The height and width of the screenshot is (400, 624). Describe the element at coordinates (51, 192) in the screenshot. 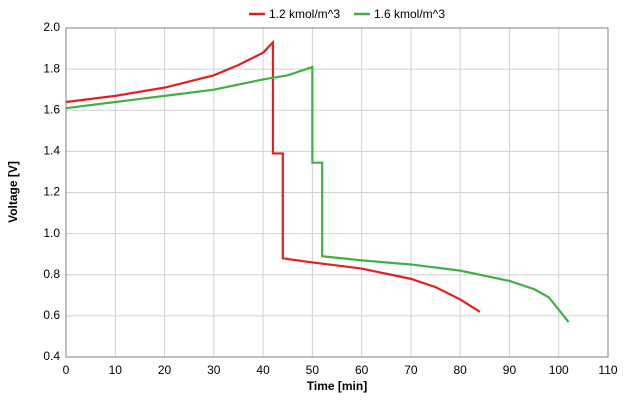

I see `y-tick-label: 1.2` at that location.